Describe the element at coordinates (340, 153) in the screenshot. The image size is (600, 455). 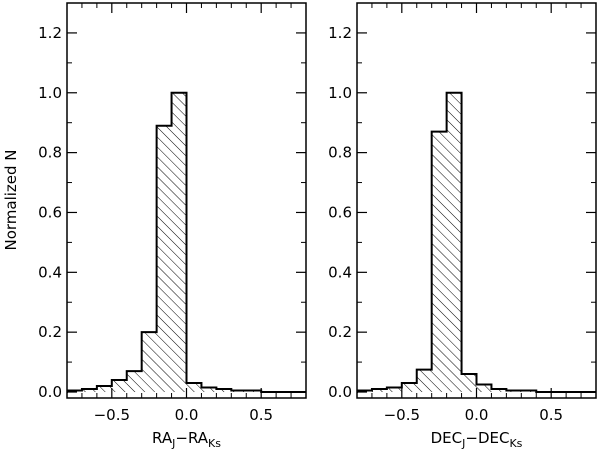
I see `right-y-tick-label: 0.8` at that location.